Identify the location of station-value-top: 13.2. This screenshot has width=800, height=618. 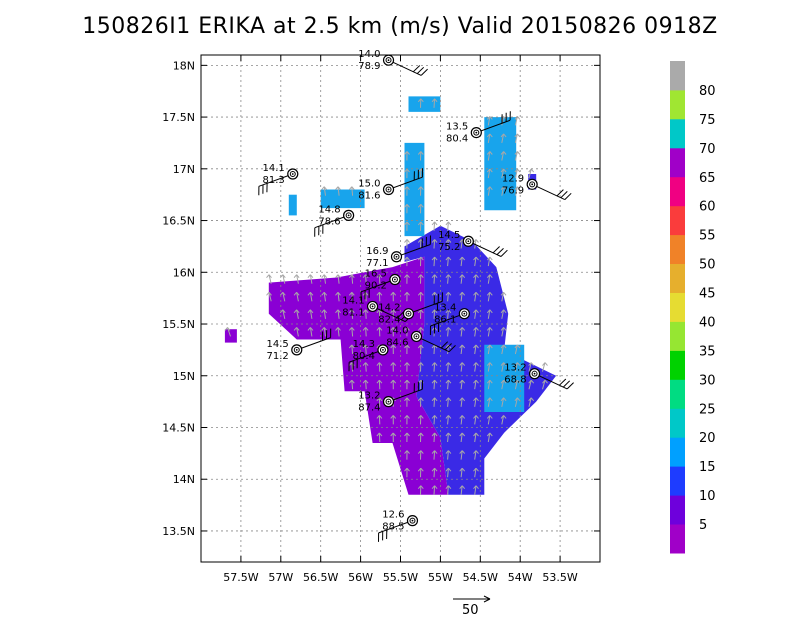
(515, 368).